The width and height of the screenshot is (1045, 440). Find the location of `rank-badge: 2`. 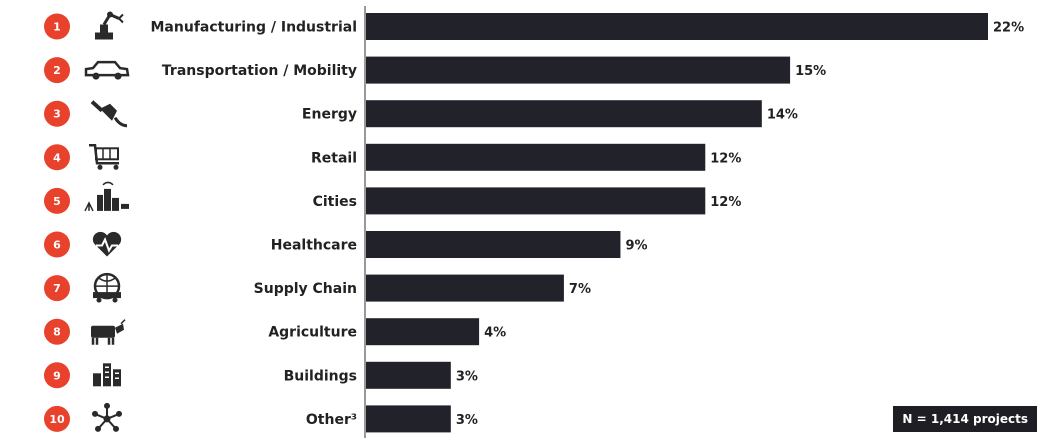

rank-badge: 2 is located at coordinates (57, 70).